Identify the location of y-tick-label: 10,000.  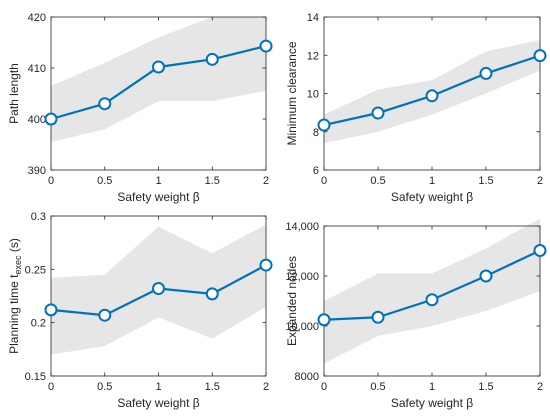
(302, 327).